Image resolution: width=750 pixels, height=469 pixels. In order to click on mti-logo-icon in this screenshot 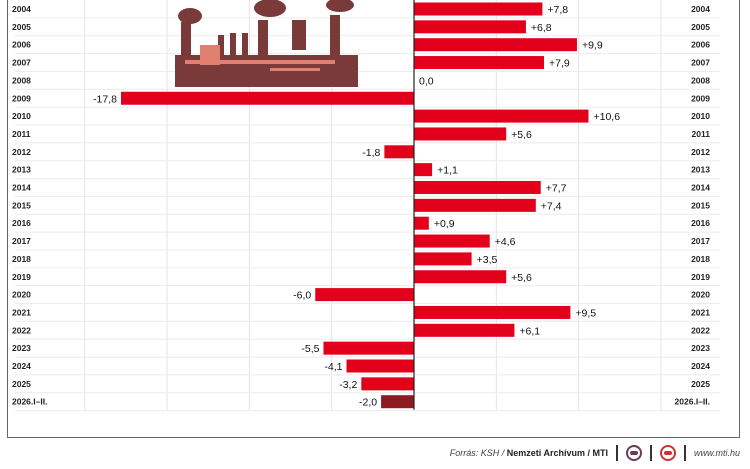, I will do `click(633, 453)`.